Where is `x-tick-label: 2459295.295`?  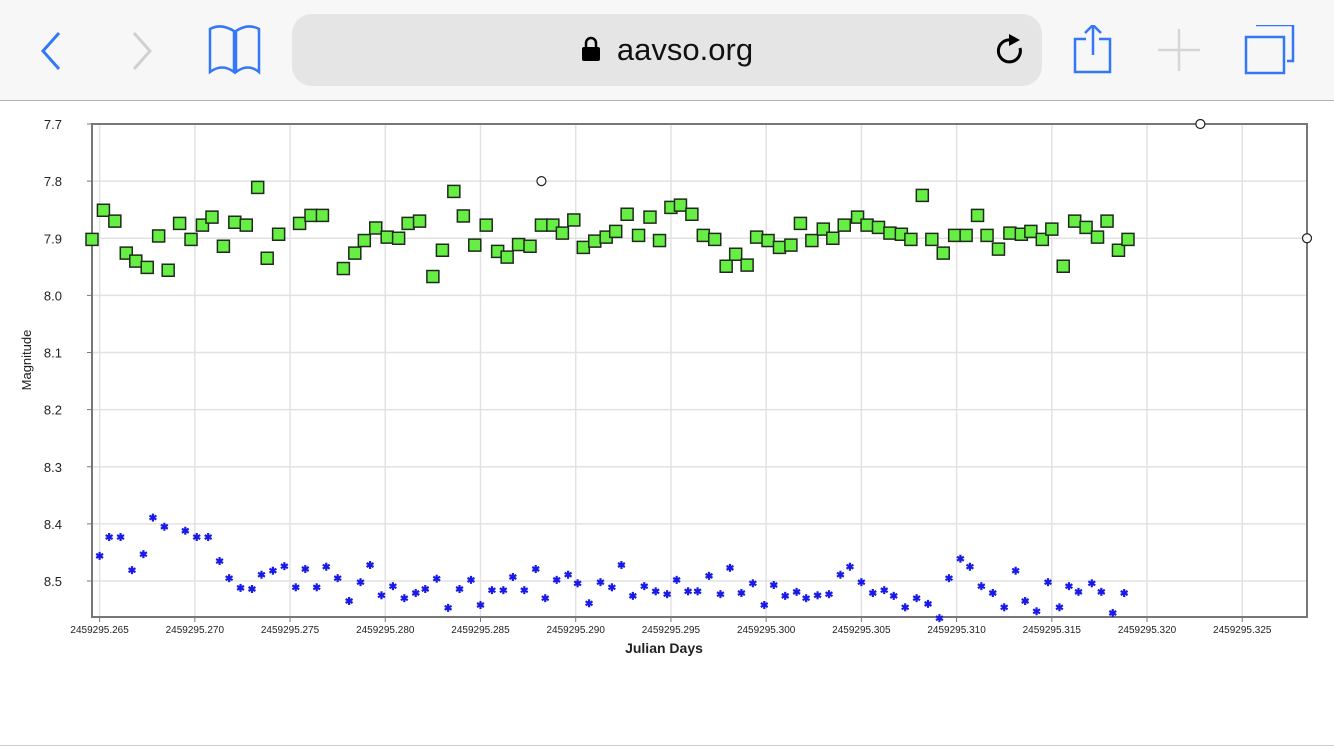
x-tick-label: 2459295.295 is located at coordinates (671, 630).